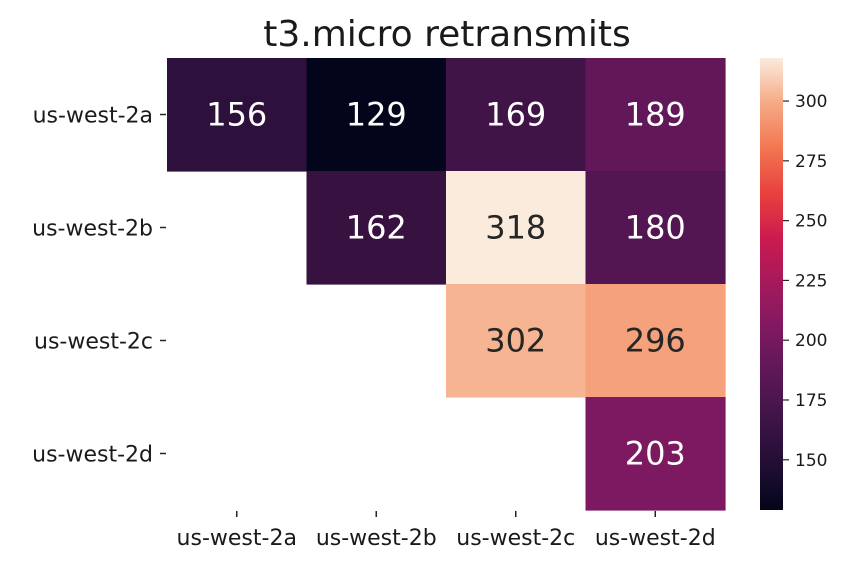 Image resolution: width=852 pixels, height=569 pixels. Describe the element at coordinates (446, 34) in the screenshot. I see `chart-title: t3.micro retransmits` at that location.